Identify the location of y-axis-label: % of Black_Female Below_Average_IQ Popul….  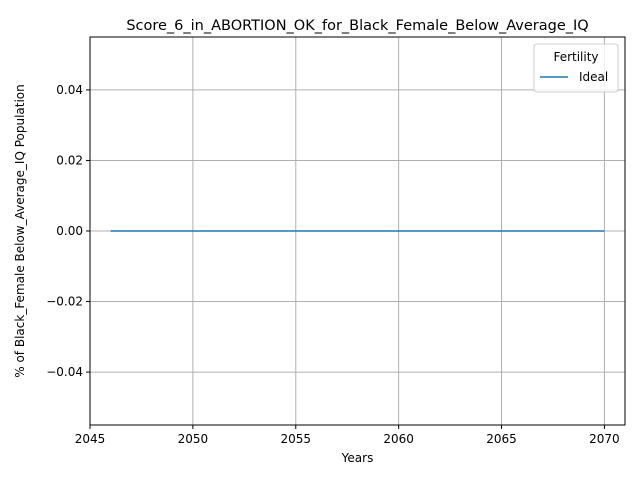
(20, 231).